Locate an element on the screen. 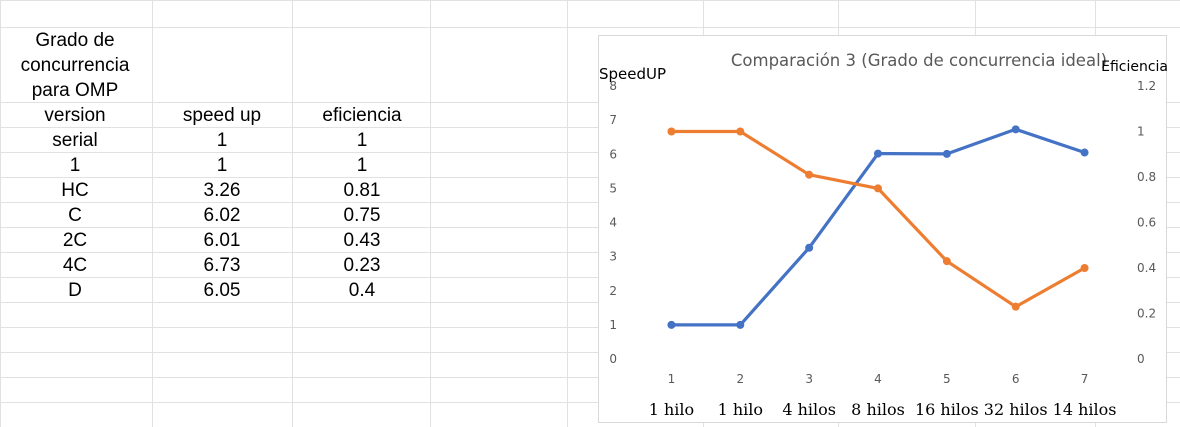 This screenshot has height=427, width=1180. y2-tick-label: 0 is located at coordinates (1141, 359).